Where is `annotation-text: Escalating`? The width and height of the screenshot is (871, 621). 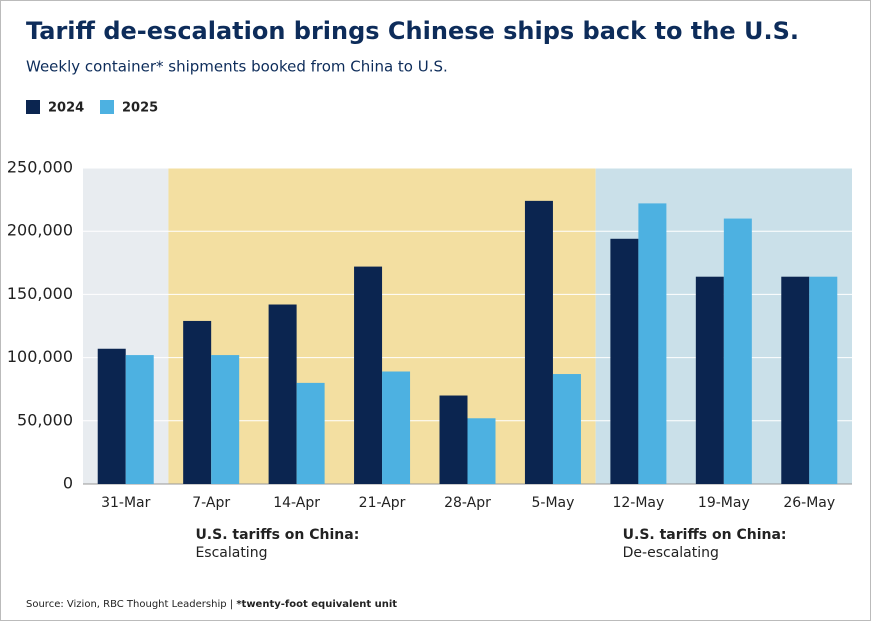
annotation-text: Escalating is located at coordinates (231, 553).